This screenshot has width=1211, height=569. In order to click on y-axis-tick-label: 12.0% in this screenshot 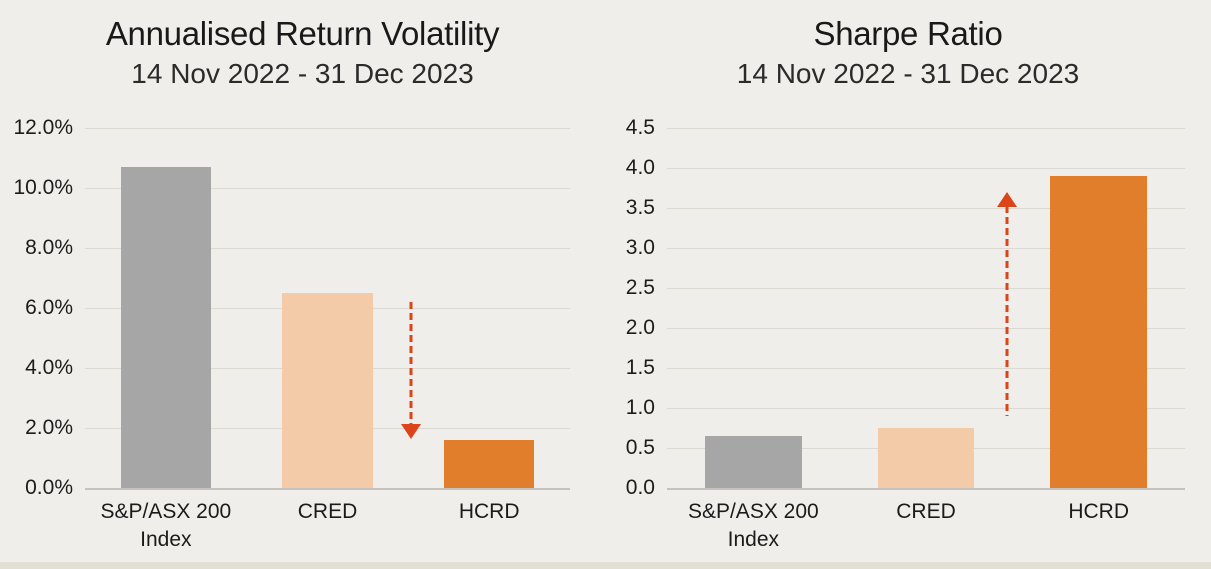, I will do `click(43, 127)`.